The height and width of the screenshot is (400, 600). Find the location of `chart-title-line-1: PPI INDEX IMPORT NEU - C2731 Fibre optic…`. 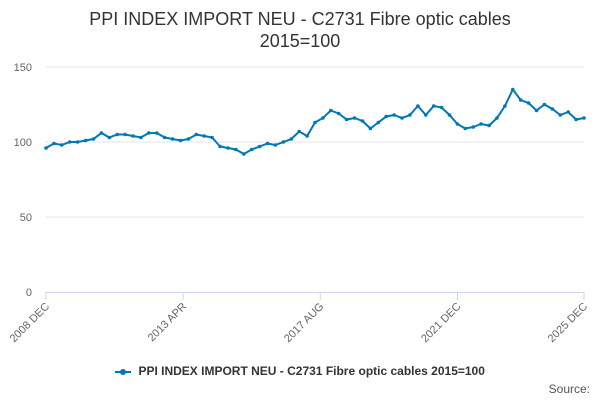

chart-title-line-1: PPI INDEX IMPORT NEU - C2731 Fibre optic… is located at coordinates (300, 19).